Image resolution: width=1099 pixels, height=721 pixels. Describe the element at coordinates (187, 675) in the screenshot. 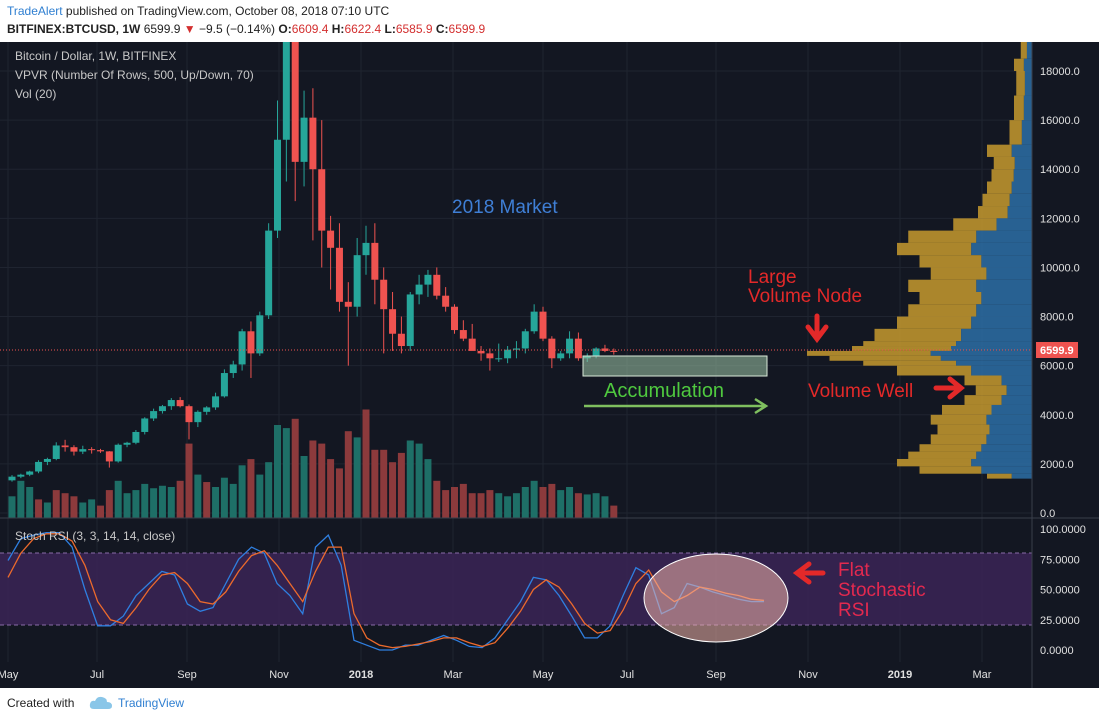

I see `time-tick-label: Sep` at that location.